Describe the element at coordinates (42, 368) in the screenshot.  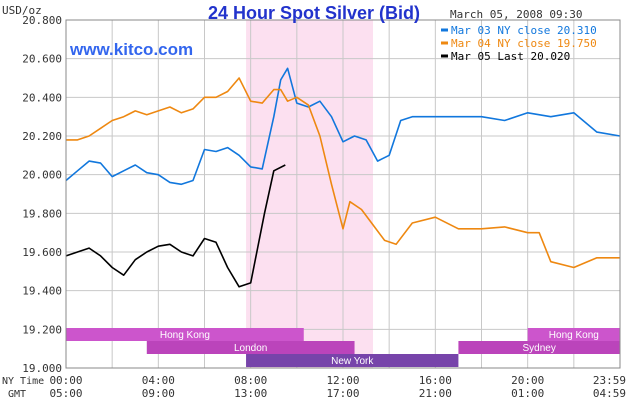
I see `y-tick-label: 19.000` at that location.